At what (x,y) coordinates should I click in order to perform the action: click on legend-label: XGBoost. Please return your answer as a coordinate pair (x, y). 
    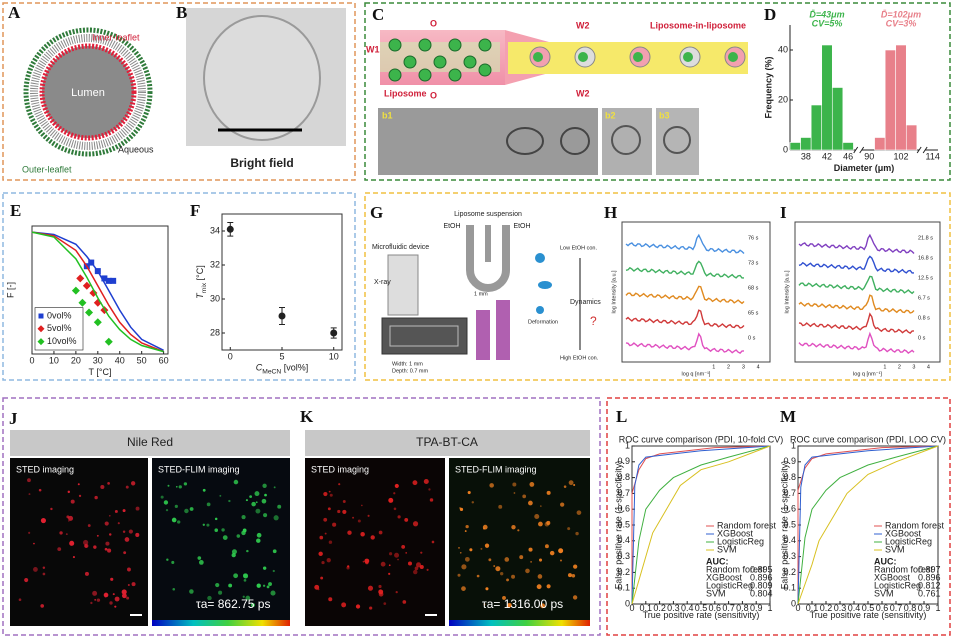
    Looking at the image, I should click on (735, 533).